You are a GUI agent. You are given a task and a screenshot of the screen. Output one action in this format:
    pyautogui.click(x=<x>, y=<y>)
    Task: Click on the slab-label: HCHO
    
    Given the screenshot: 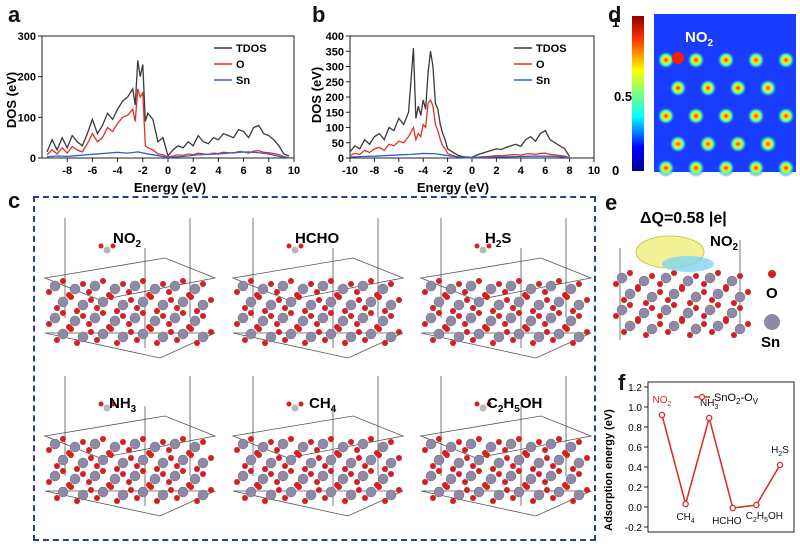 What is the action you would take?
    pyautogui.click(x=317, y=238)
    